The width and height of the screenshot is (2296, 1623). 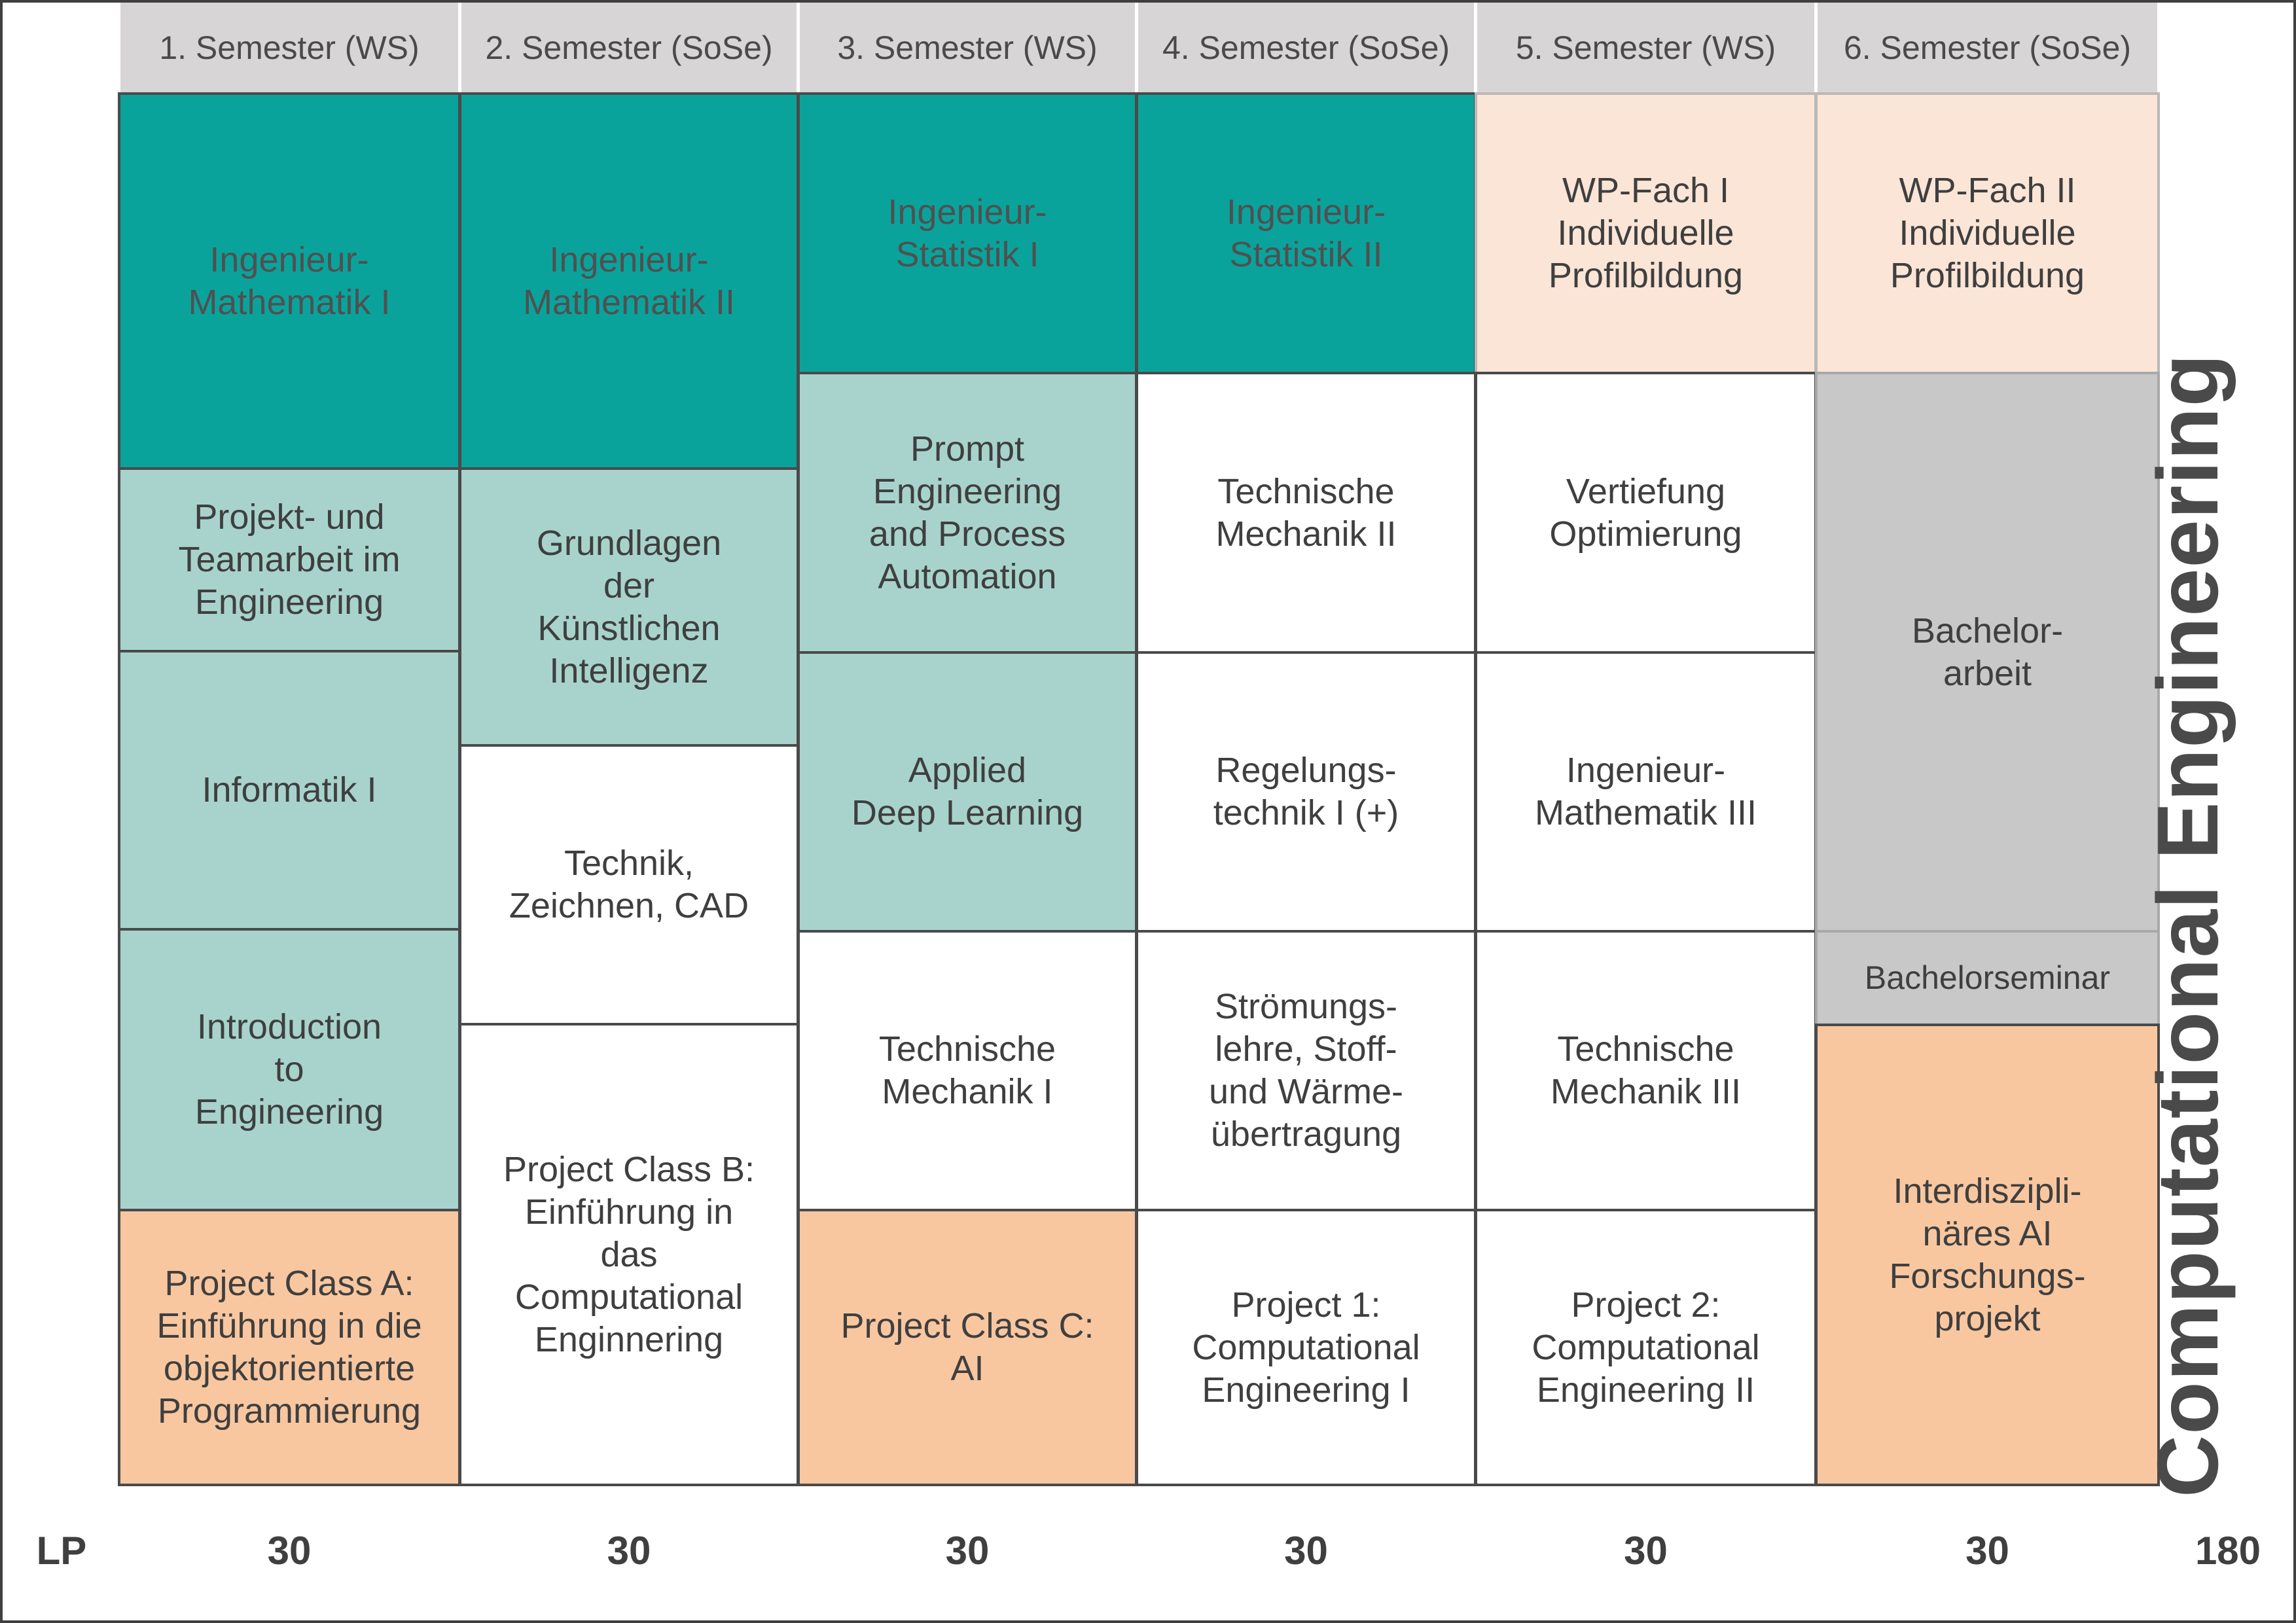 I want to click on credits-semester-6: 30, so click(x=1987, y=1550).